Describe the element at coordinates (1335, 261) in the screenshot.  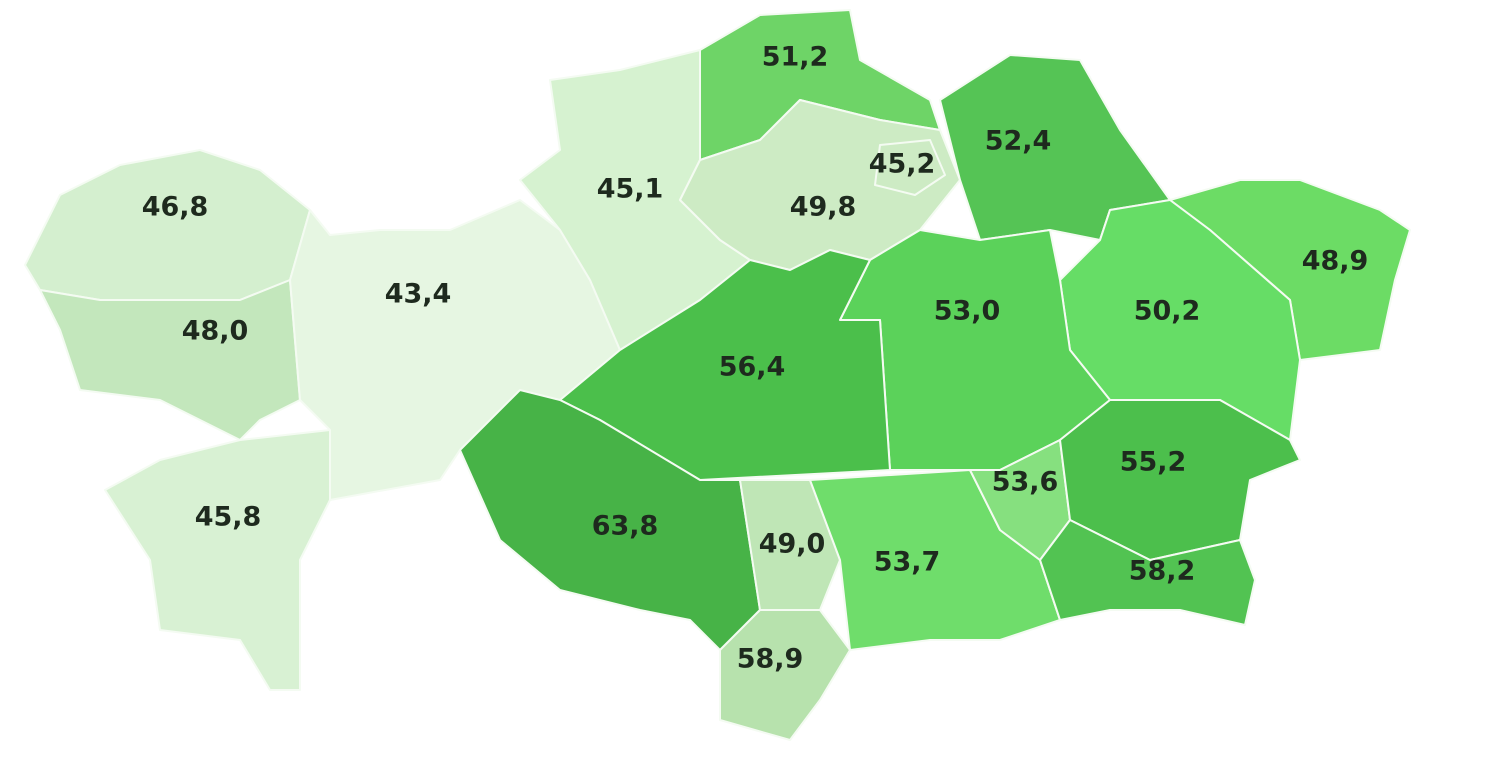
I see `region-label: 48,9` at that location.